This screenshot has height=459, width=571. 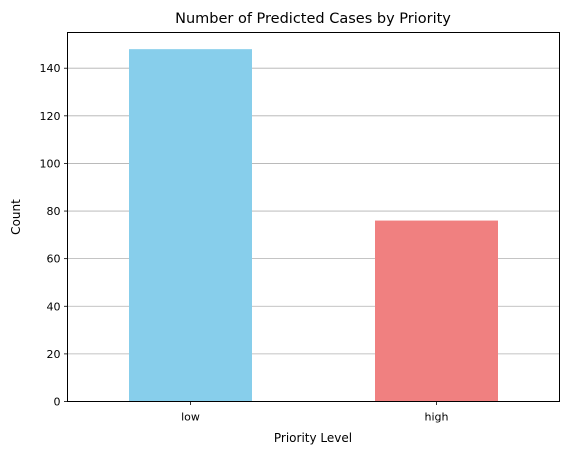 What do you see at coordinates (54, 306) in the screenshot?
I see `y-tick-label: 40` at bounding box center [54, 306].